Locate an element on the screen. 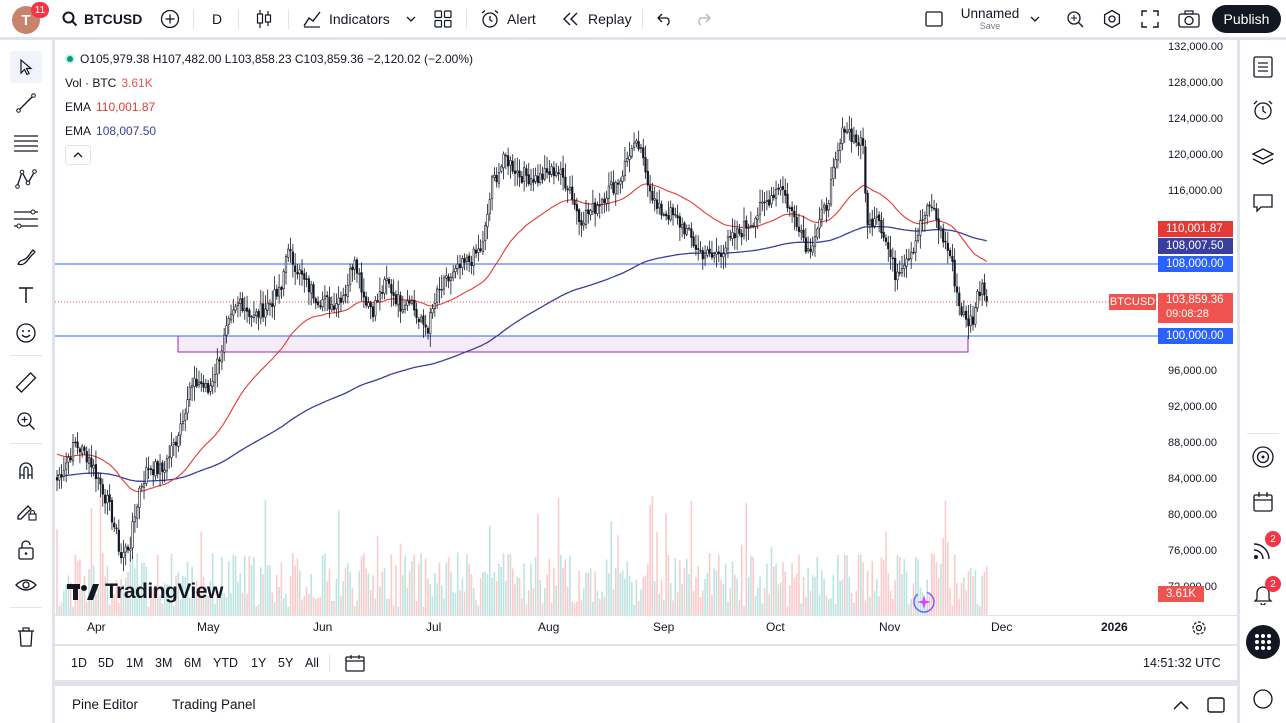 This screenshot has height=723, width=1286. apps-button is located at coordinates (1263, 642).